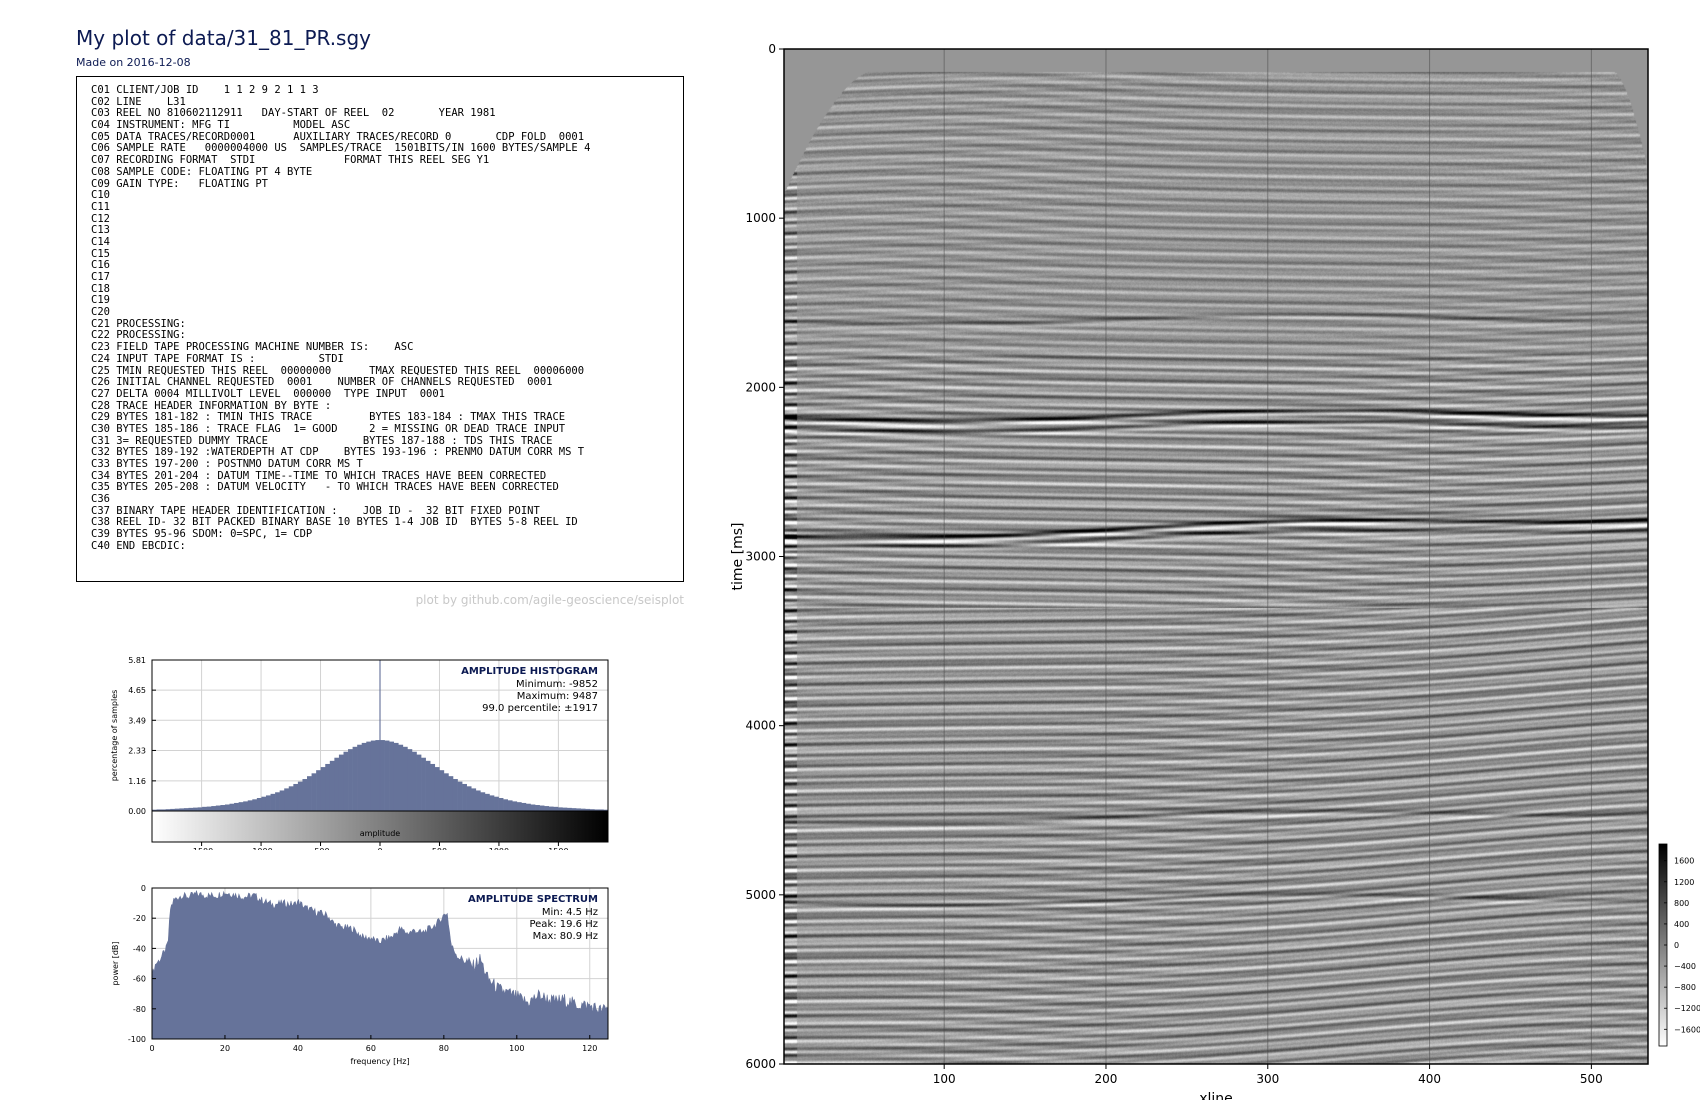 The image size is (1700, 1100). I want to click on y-tick-label: 3000, so click(760, 557).